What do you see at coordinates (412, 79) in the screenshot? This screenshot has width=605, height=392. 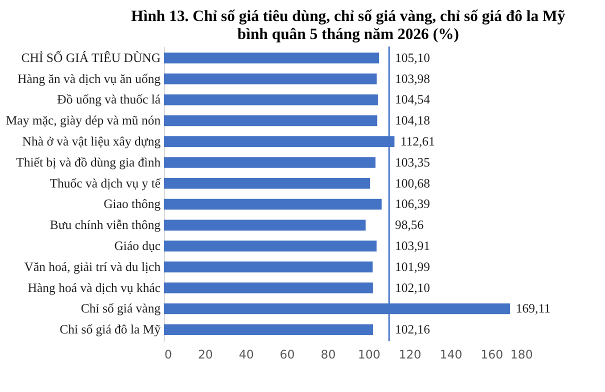 I see `data-label: 103,98` at bounding box center [412, 79].